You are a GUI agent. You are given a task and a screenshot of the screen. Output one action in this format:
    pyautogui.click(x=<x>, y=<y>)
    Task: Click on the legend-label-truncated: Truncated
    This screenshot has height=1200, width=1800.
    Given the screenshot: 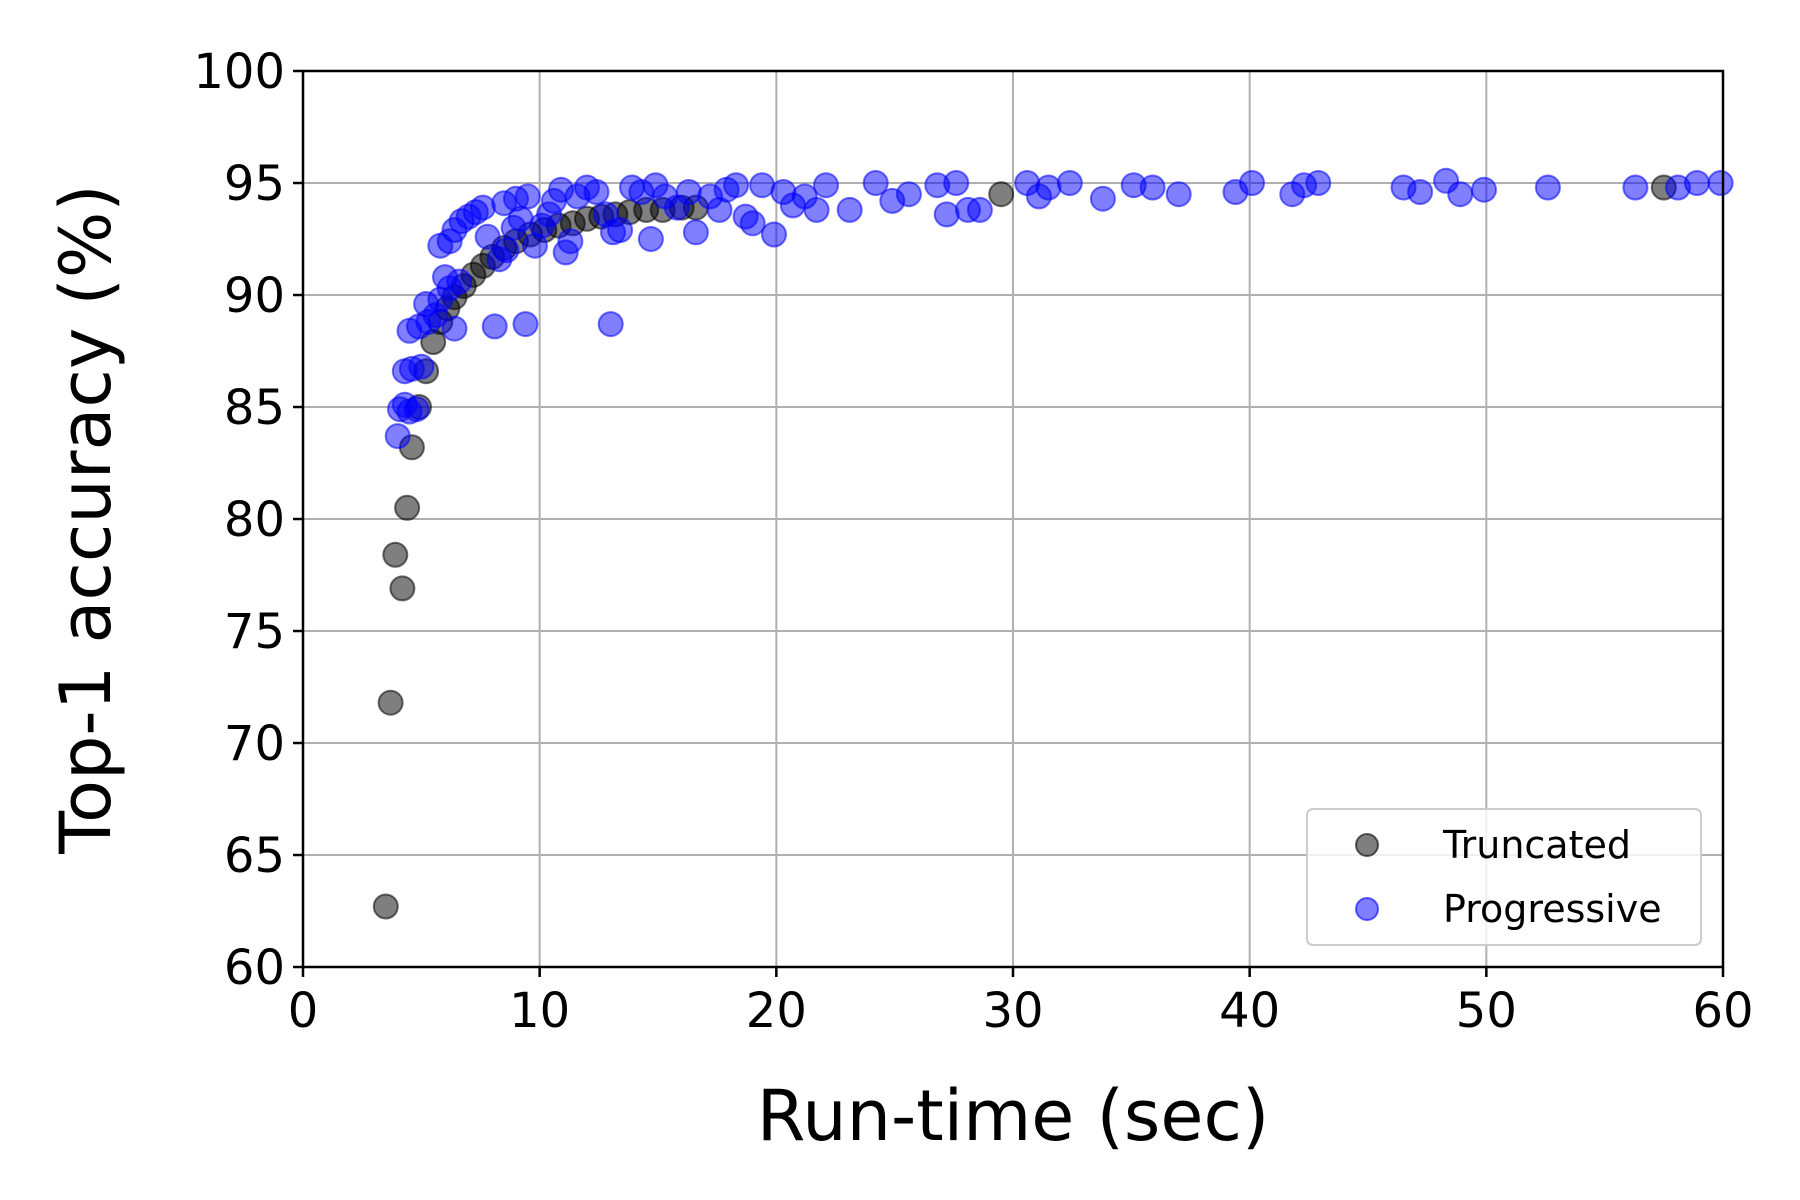 What is the action you would take?
    pyautogui.click(x=1536, y=845)
    